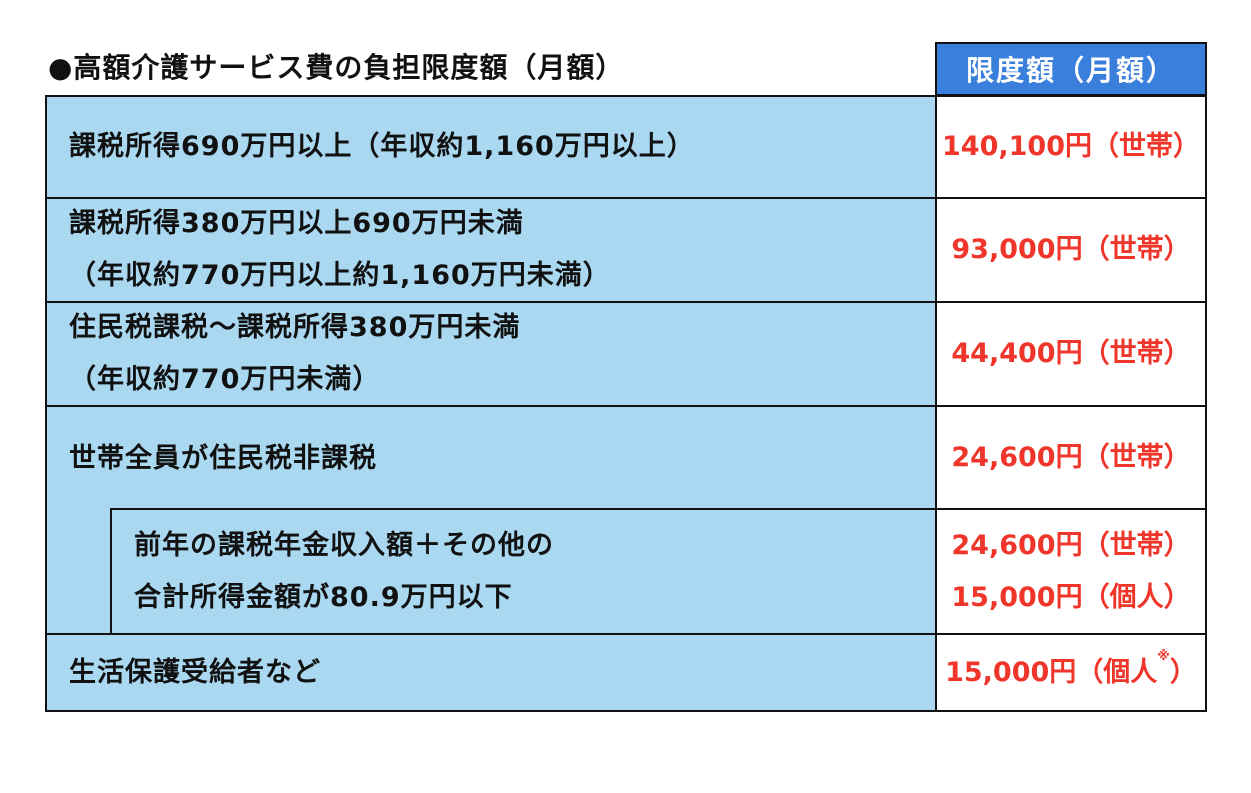 The height and width of the screenshot is (793, 1251). What do you see at coordinates (491, 354) in the screenshot?
I see `income-category-cell: 住民税課税～課税所得380万円未満 （年収約770万円未満）` at bounding box center [491, 354].